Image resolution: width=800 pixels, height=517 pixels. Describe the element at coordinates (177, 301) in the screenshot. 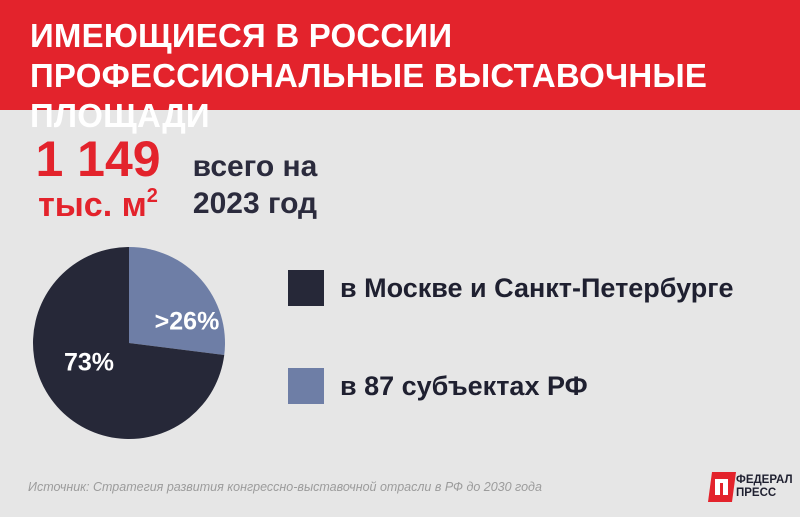

I see `pie-slice-regions` at that location.